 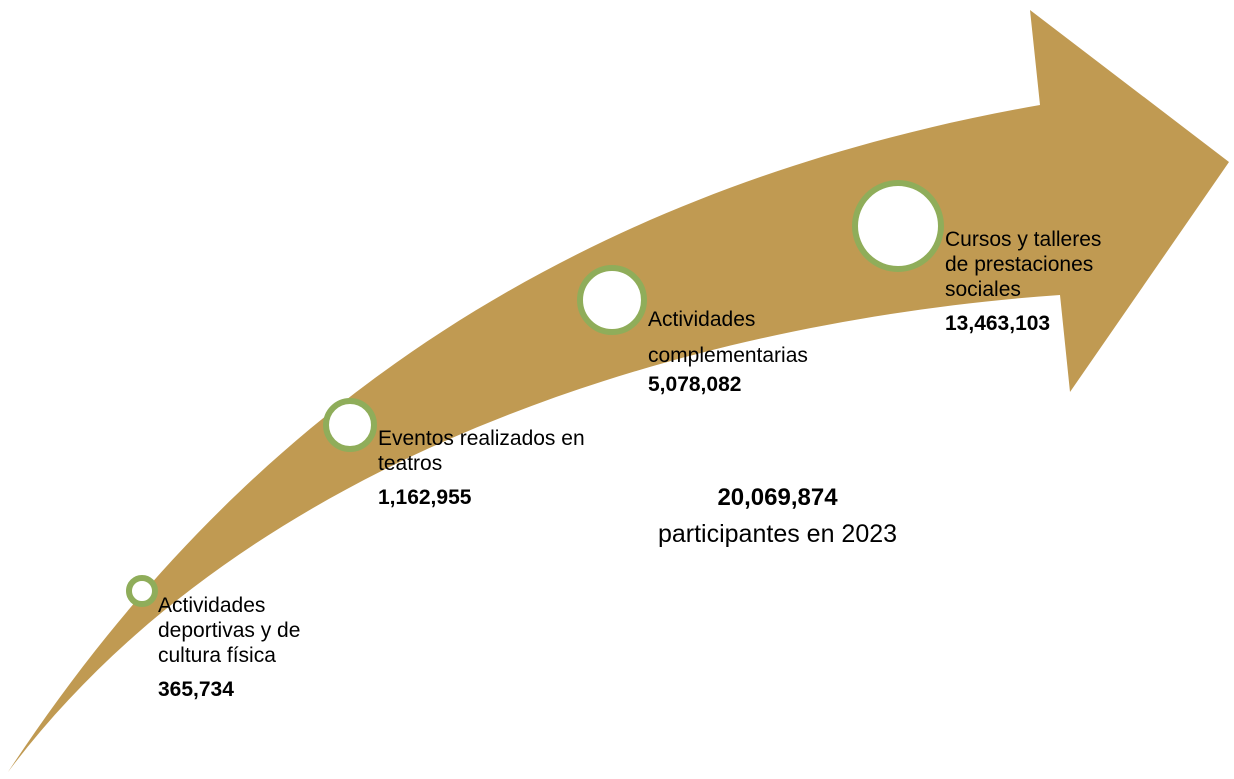 What do you see at coordinates (481, 451) in the screenshot?
I see `stage-2-label: Eventos realizados en teatros` at bounding box center [481, 451].